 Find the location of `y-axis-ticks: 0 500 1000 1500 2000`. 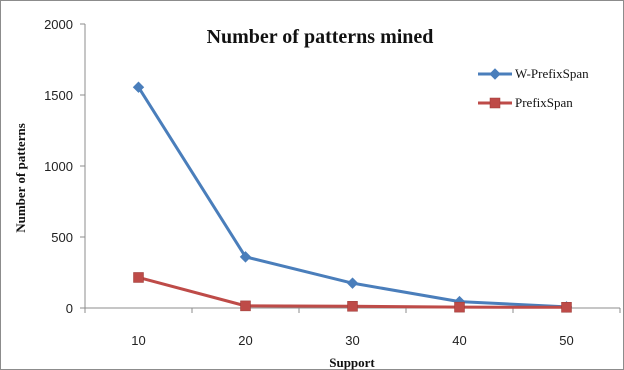

y-axis-ticks: 0 500 1000 1500 2000 is located at coordinates (64, 166).